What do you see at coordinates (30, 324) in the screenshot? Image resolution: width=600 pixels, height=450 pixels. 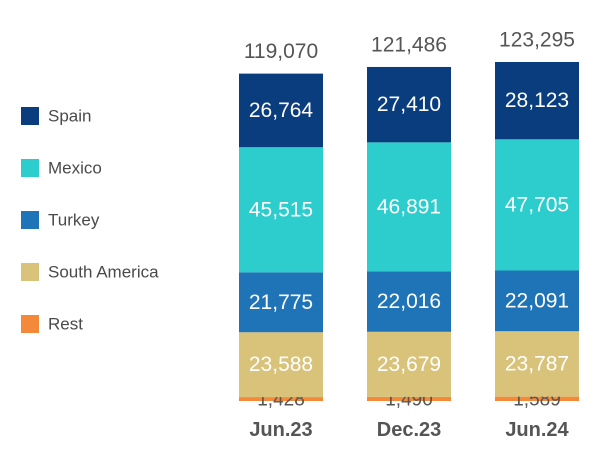 I see `legend-swatch-rest` at bounding box center [30, 324].